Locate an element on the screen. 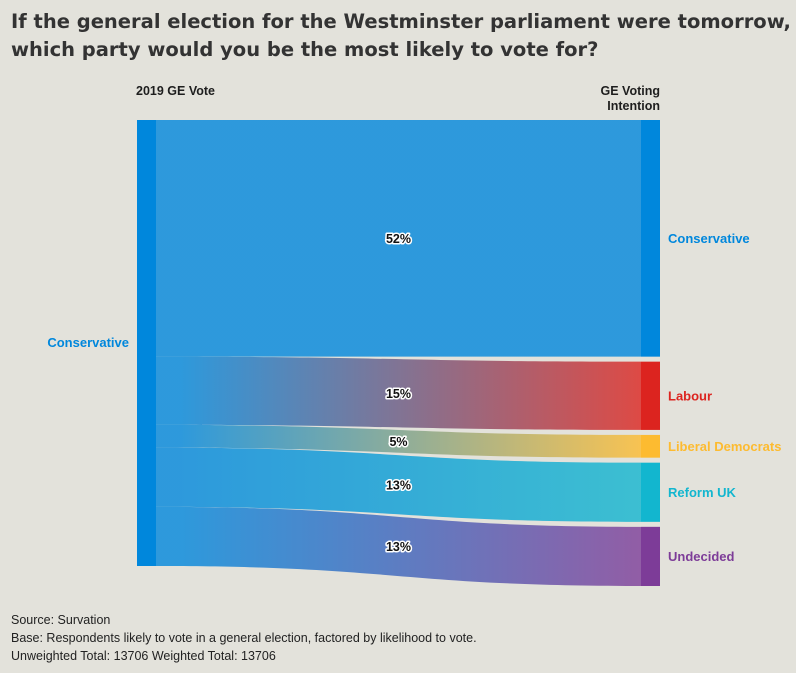  target-column-header-line1: GE Voting is located at coordinates (630, 91).